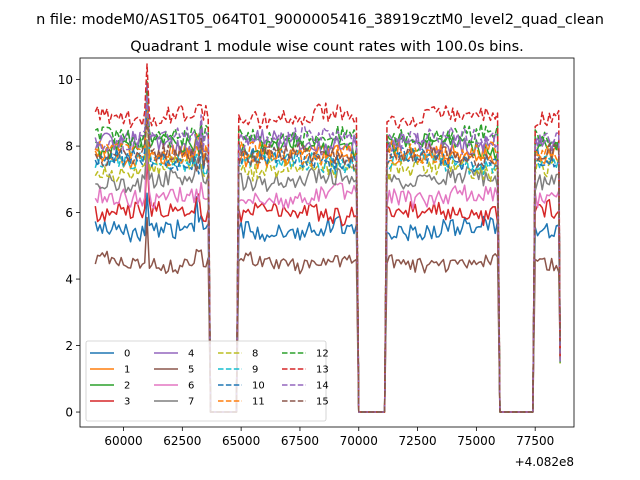 Image resolution: width=640 pixels, height=480 pixels. Describe the element at coordinates (329, 437) in the screenshot. I see `x-axis: 60000 62500 65000 67500 70000 72500 75000 77500` at that location.